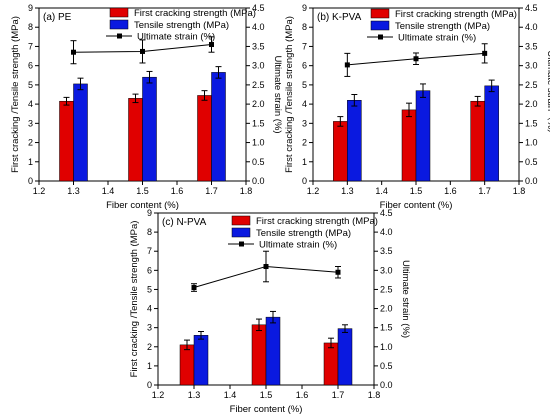 This screenshot has height=418, width=550. What do you see at coordinates (194, 395) in the screenshot?
I see `x-tick-label: 1.3` at bounding box center [194, 395].